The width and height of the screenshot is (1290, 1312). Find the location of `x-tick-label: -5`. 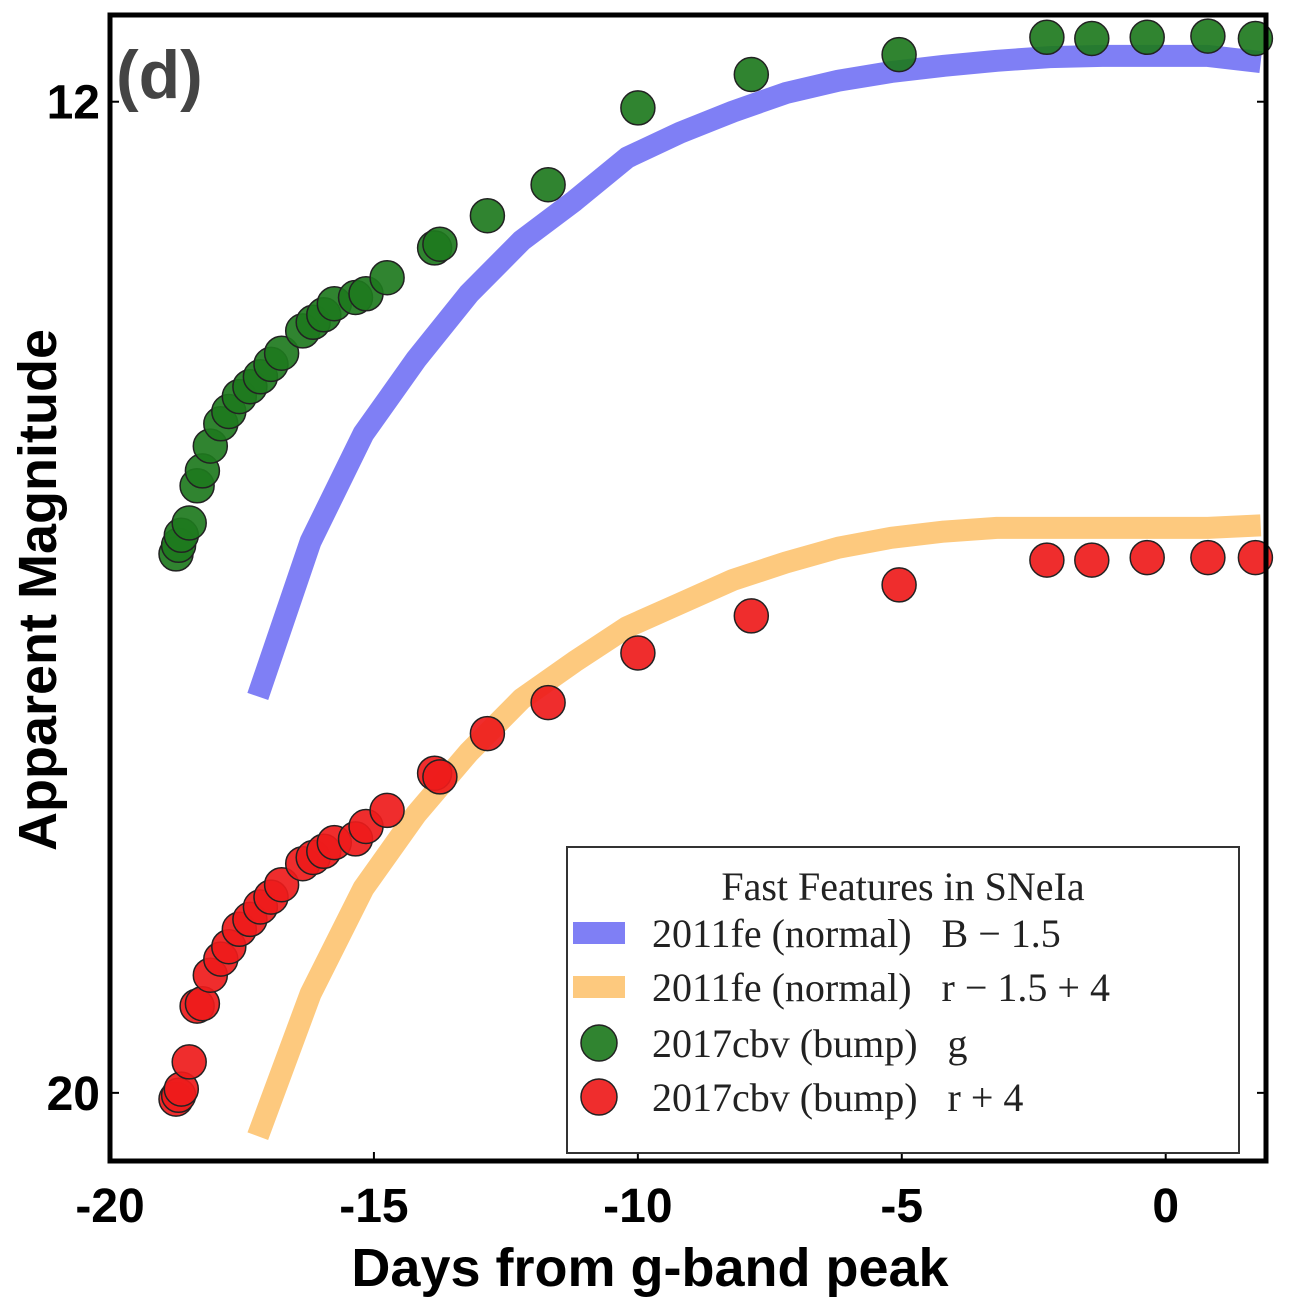

x-tick-label: -5 is located at coordinates (901, 1206).